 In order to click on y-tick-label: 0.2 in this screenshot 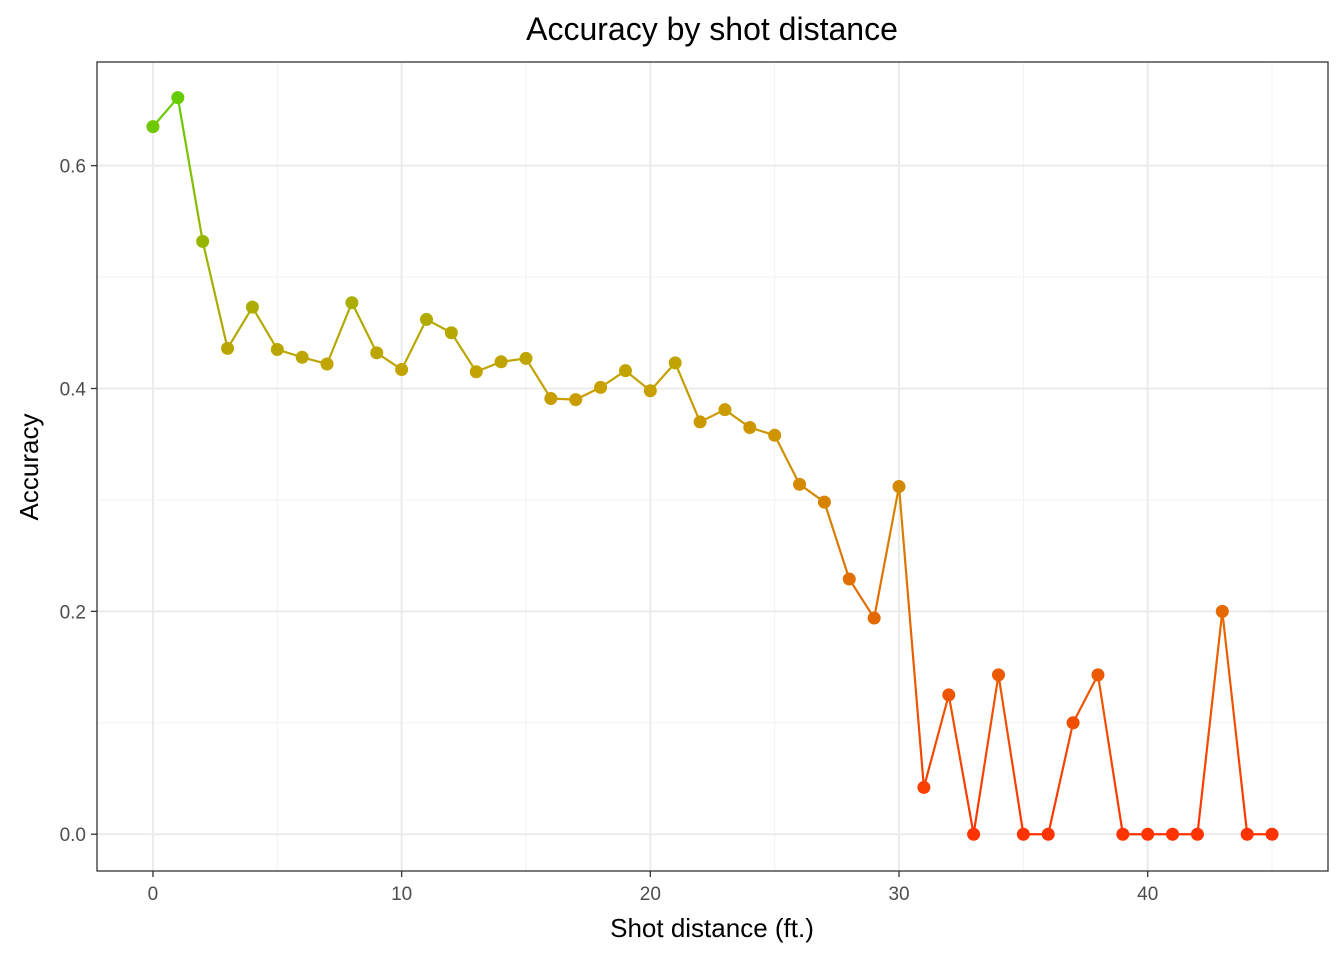, I will do `click(73, 612)`.